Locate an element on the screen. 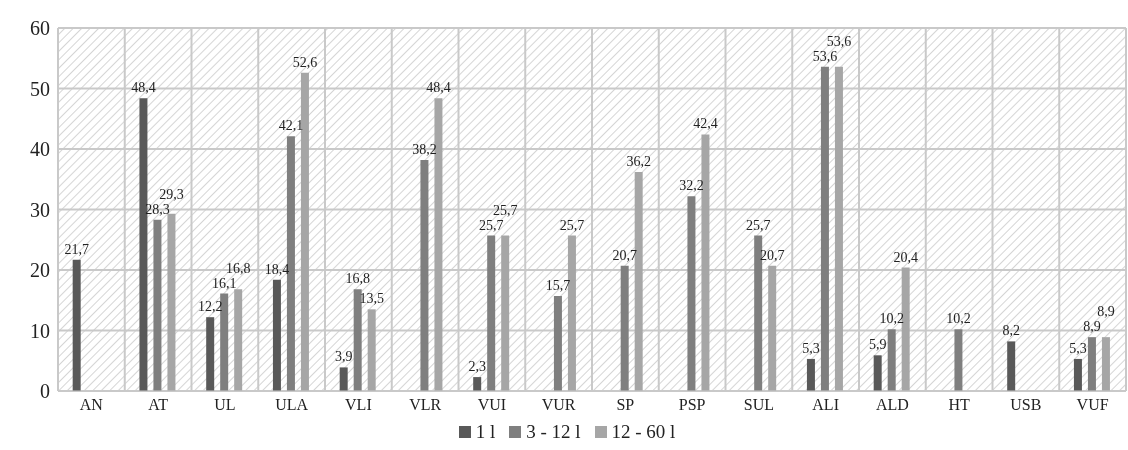 This screenshot has width=1128, height=450. data-label: 42,1 is located at coordinates (291, 126).